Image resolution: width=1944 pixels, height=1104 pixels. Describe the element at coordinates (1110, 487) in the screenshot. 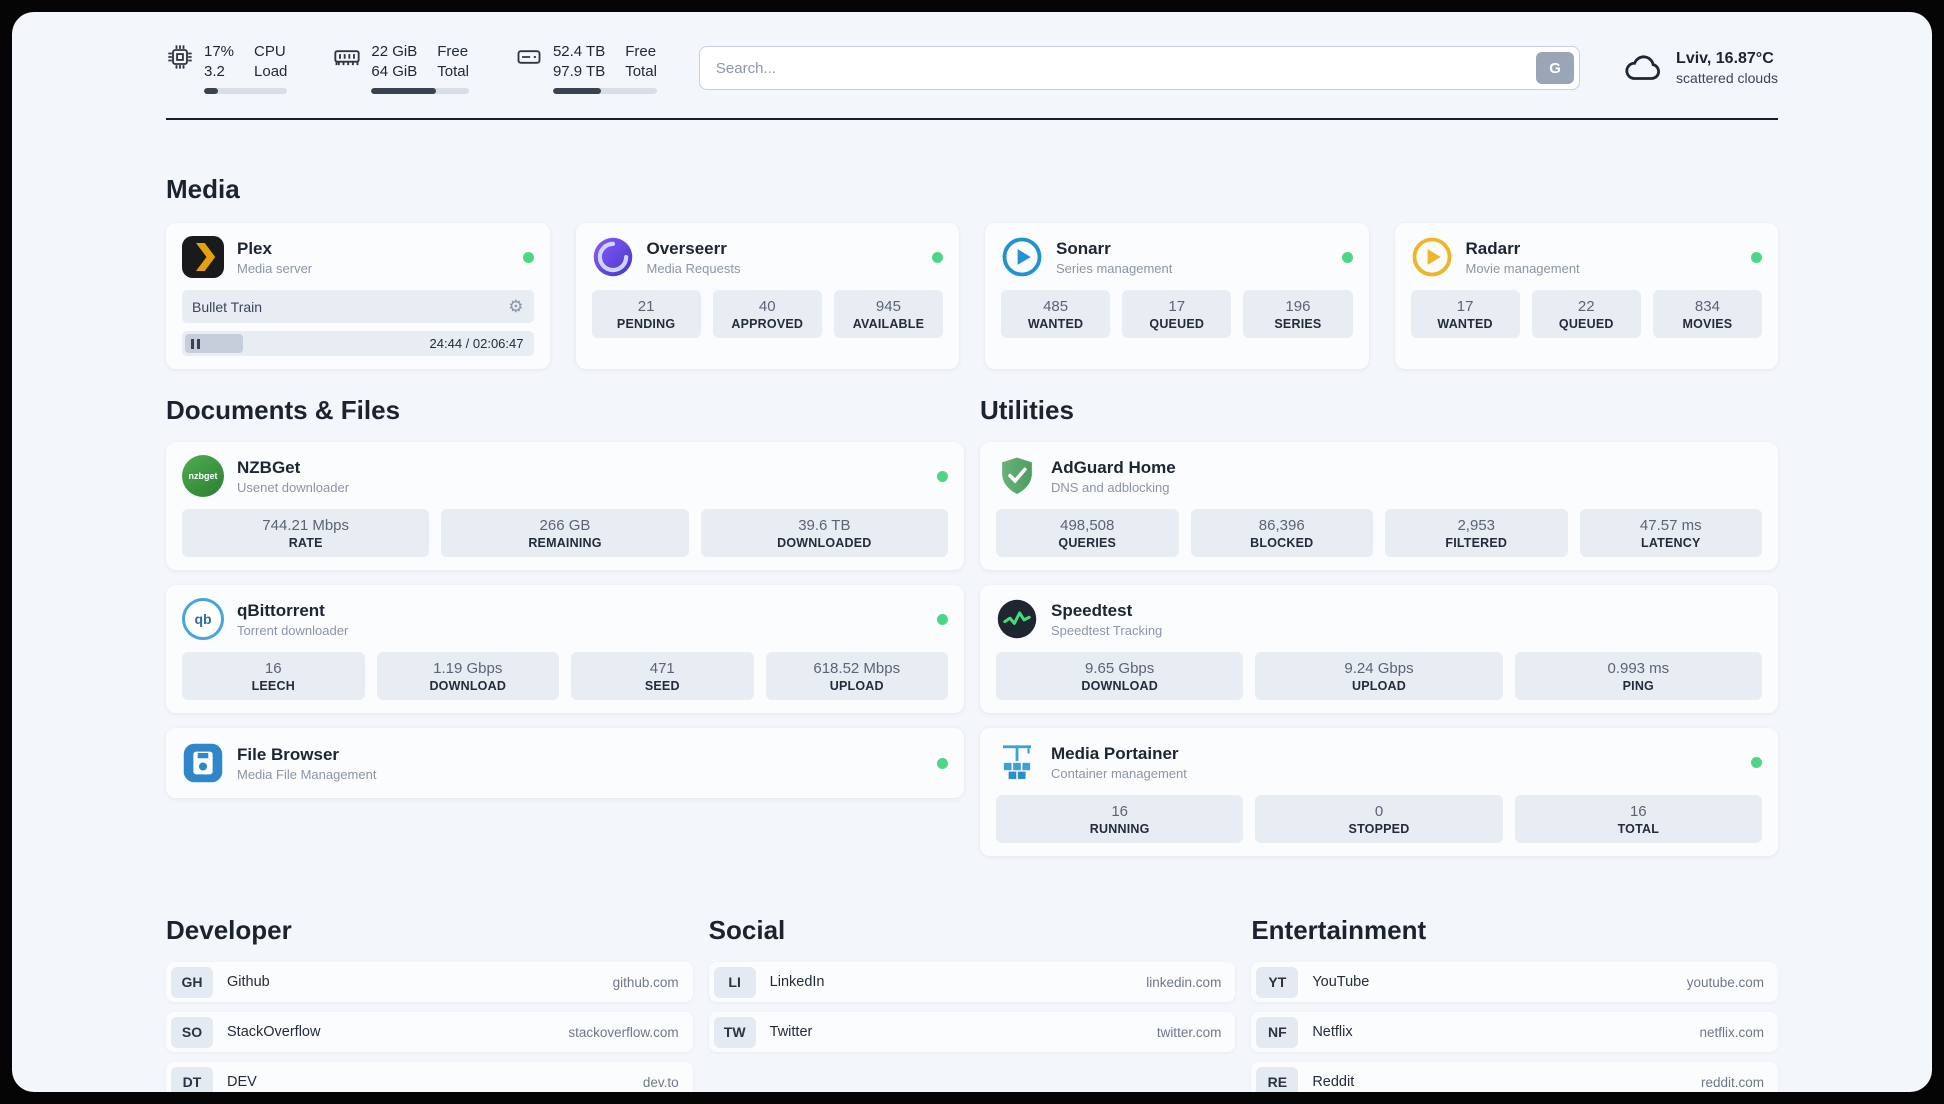

I see `app-subtitle: DNS and adblocking` at that location.